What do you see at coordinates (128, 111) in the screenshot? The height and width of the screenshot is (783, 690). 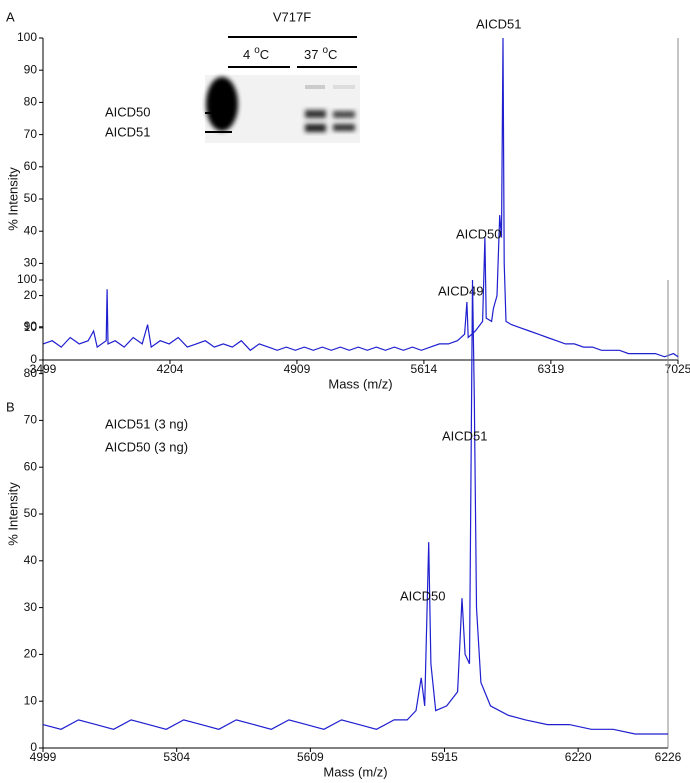 I see `band-label: AICD50` at bounding box center [128, 111].